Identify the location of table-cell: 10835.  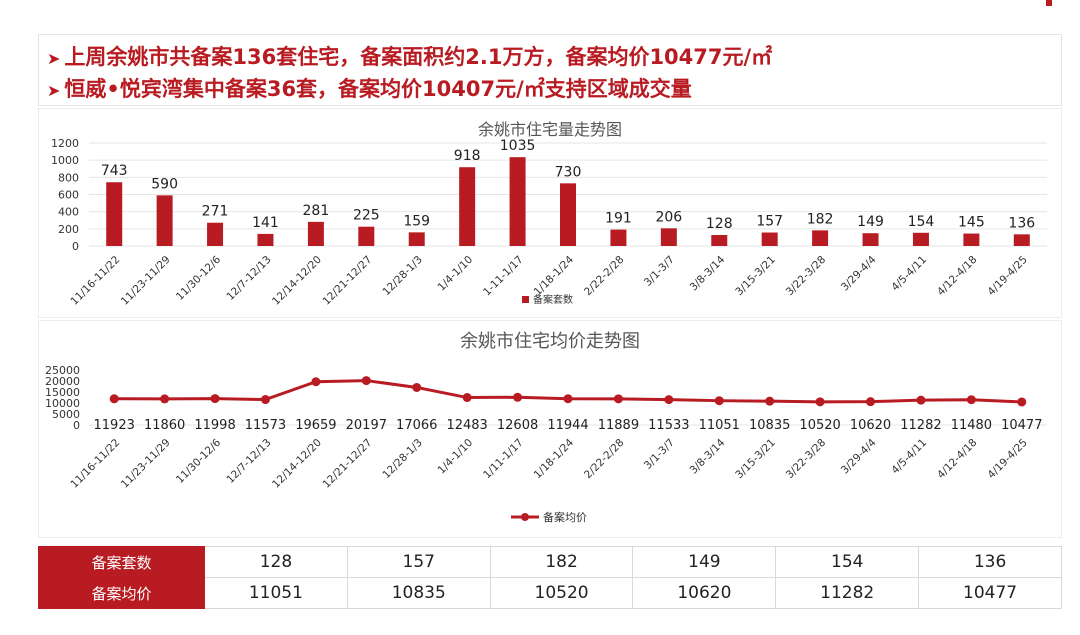
(418, 593).